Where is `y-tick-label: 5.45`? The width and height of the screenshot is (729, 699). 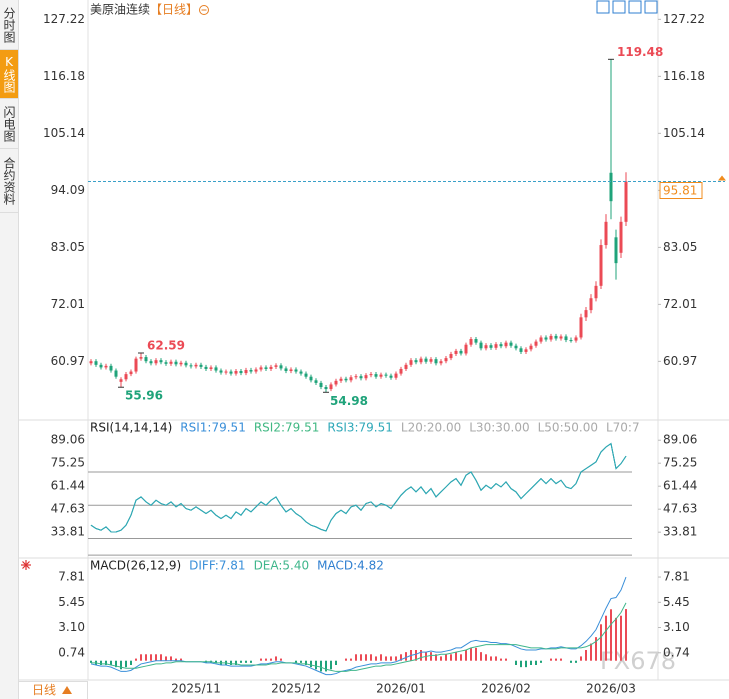
y-tick-label: 5.45 is located at coordinates (676, 602).